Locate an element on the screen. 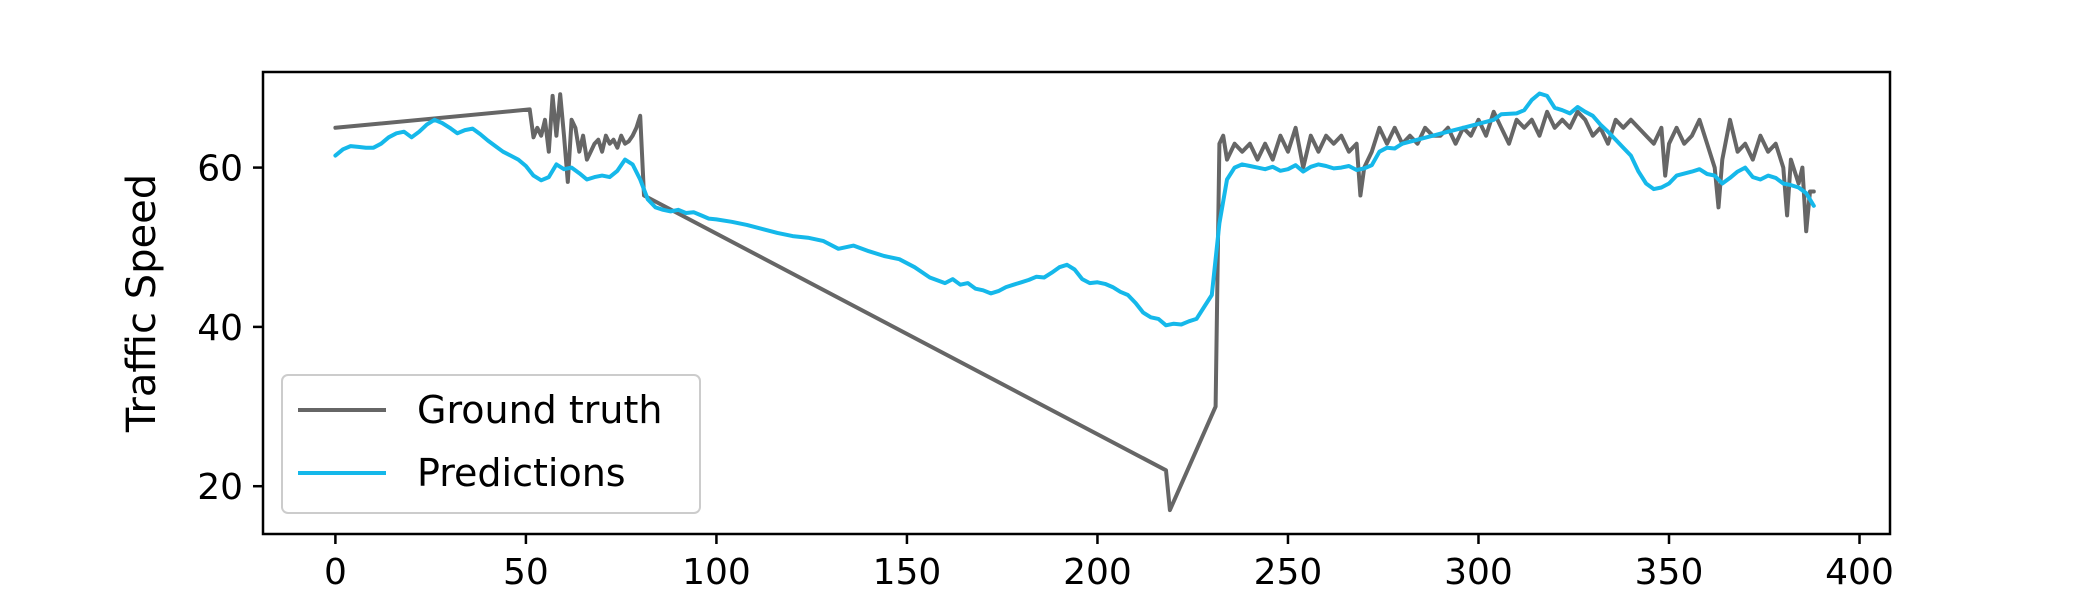 The height and width of the screenshot is (600, 2100). x-tick-label: 0 is located at coordinates (335, 572).